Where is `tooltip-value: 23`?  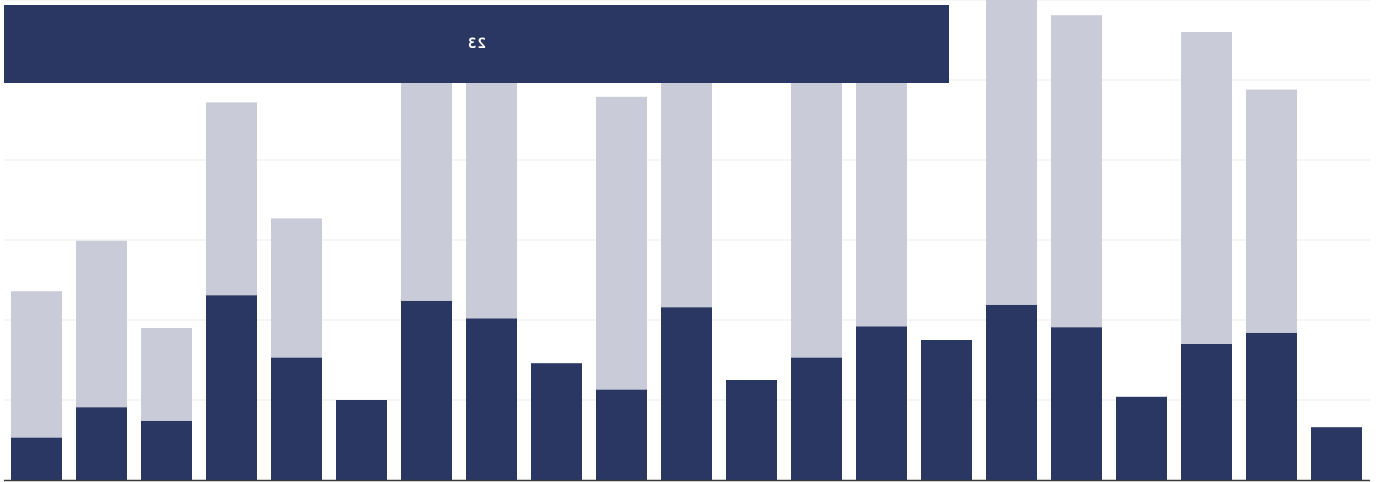 tooltip-value: 23 is located at coordinates (476, 44).